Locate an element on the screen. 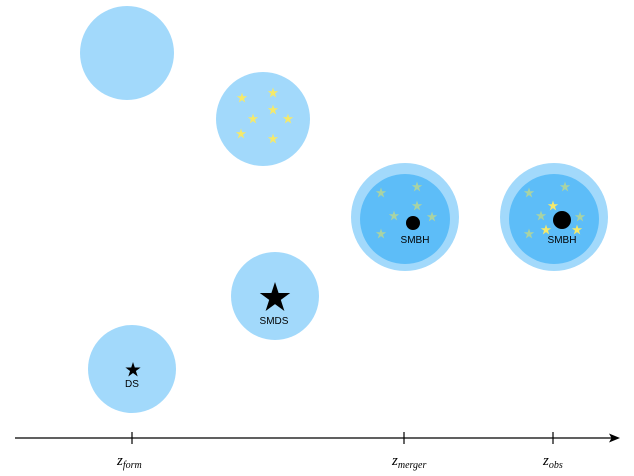  star-cluster-halo is located at coordinates (263, 119).